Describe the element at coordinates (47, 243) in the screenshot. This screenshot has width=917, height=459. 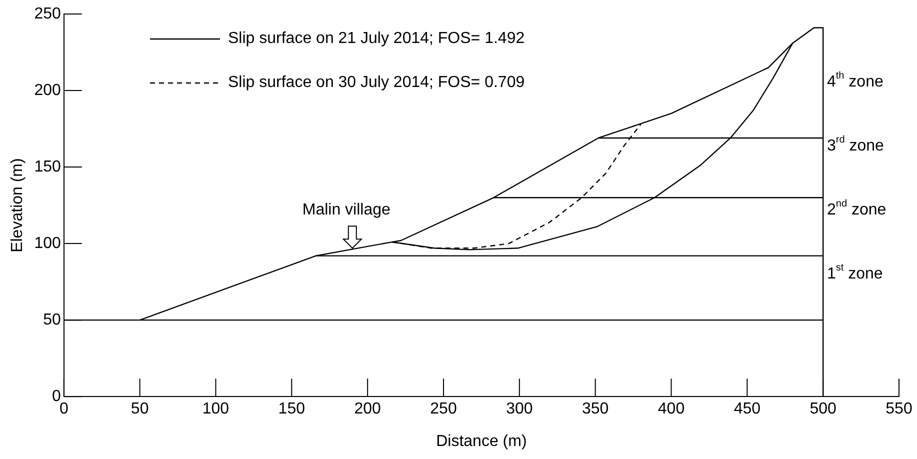
I see `y-tick-label: 100` at that location.